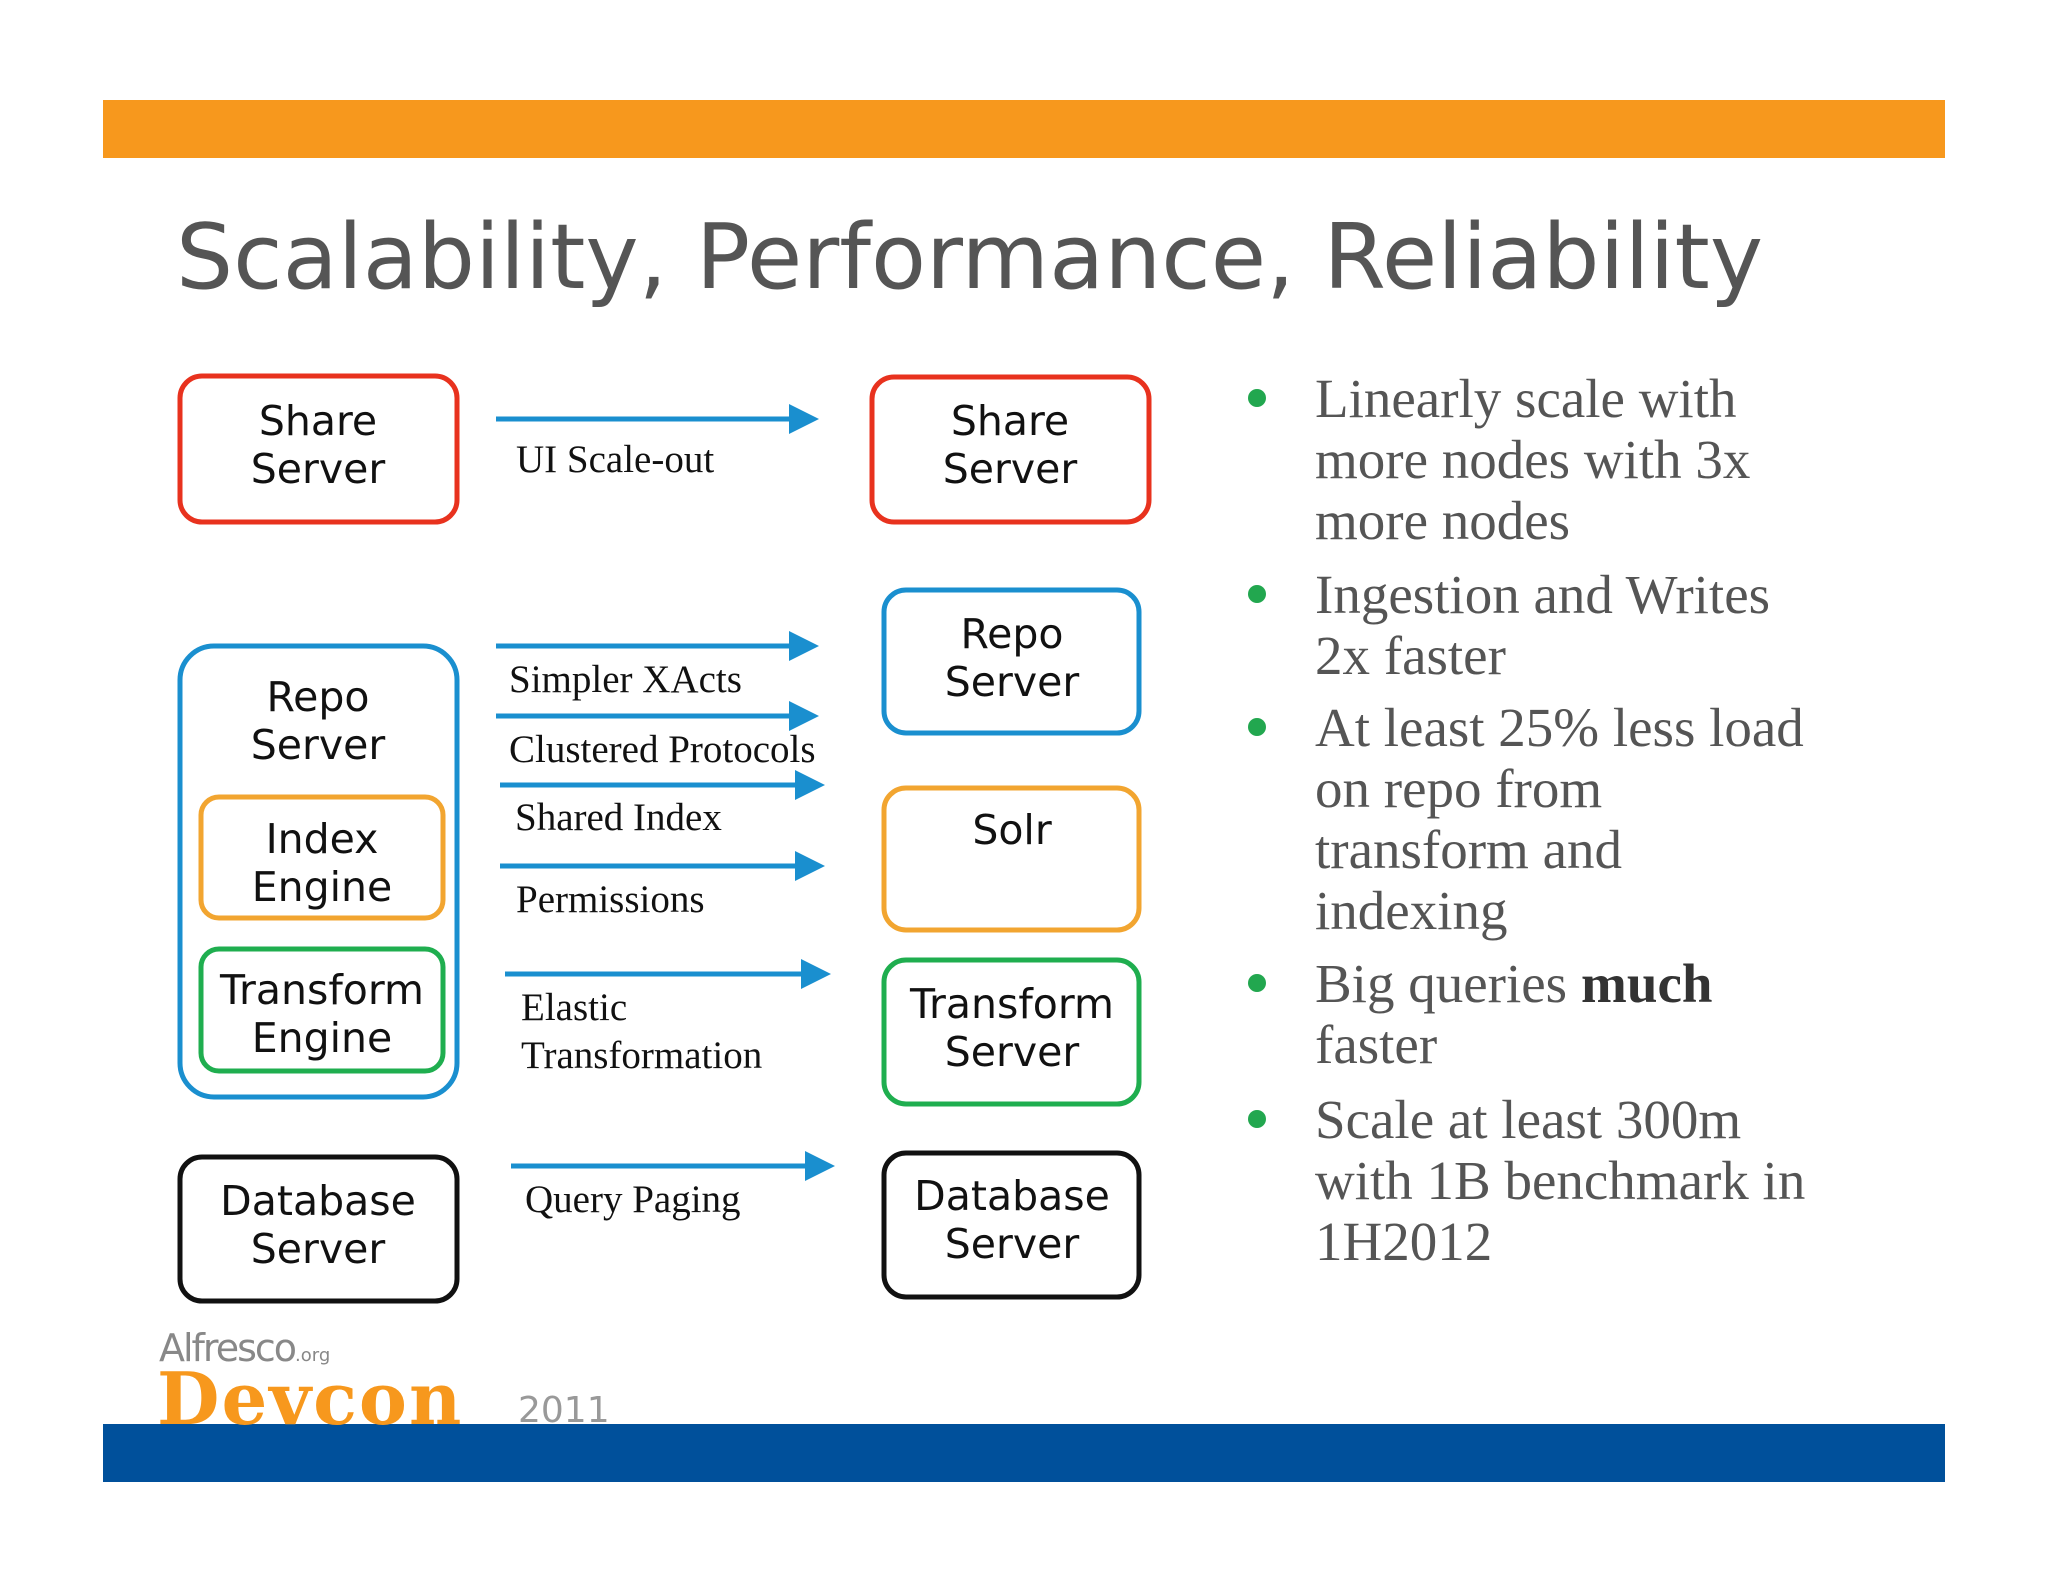 This screenshot has height=1582, width=2048. I want to click on logo-domain: .org, so click(313, 1355).